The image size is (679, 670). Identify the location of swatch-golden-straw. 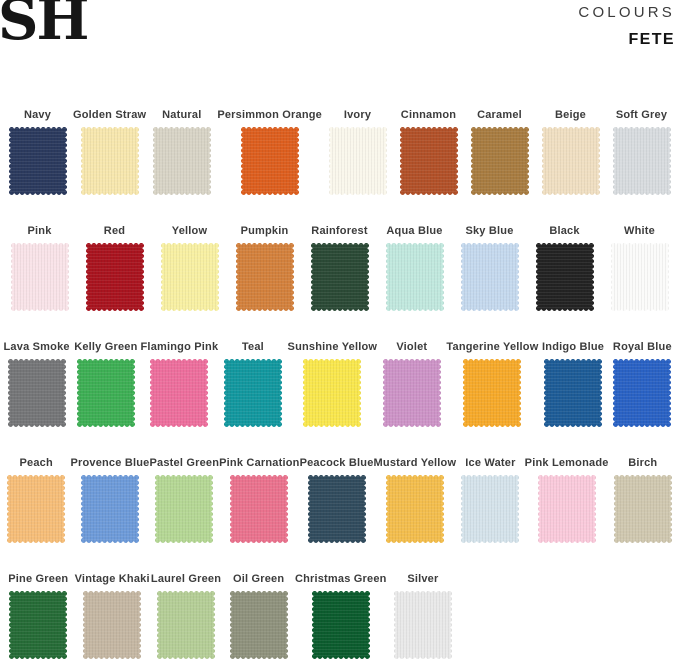
(109, 161).